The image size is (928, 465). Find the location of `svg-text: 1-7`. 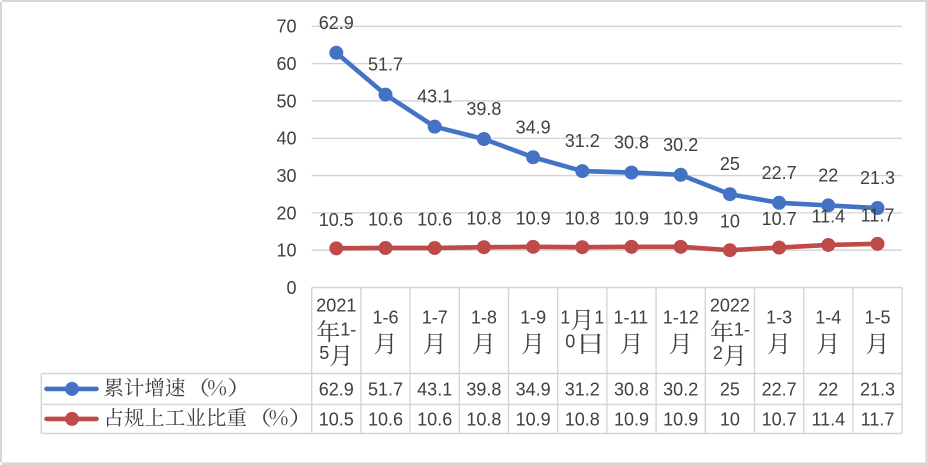

svg-text: 1-7 is located at coordinates (435, 318).